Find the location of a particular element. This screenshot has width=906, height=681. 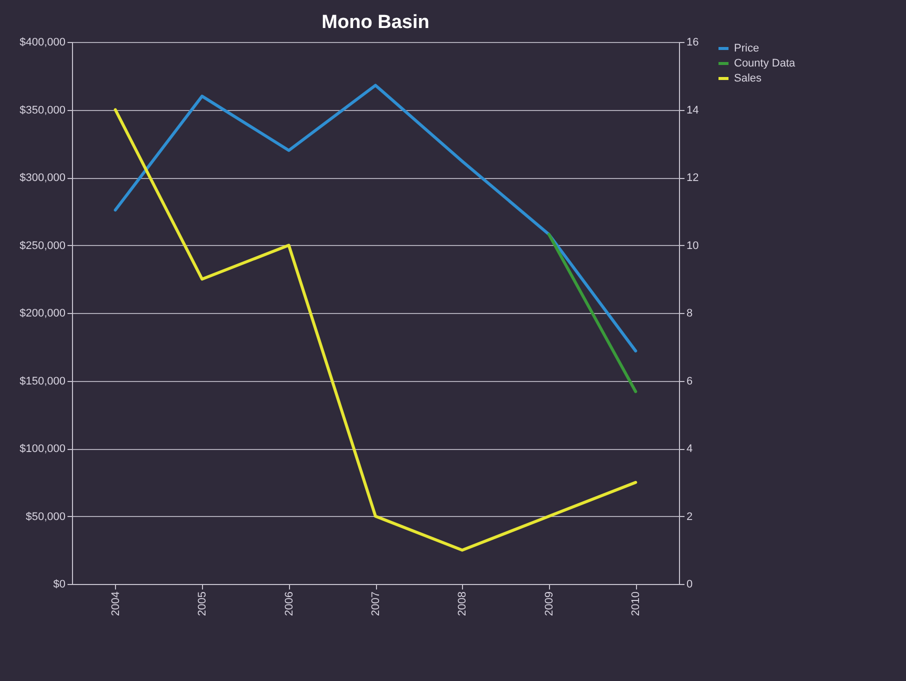

y2-tick-label: 14 is located at coordinates (692, 110).